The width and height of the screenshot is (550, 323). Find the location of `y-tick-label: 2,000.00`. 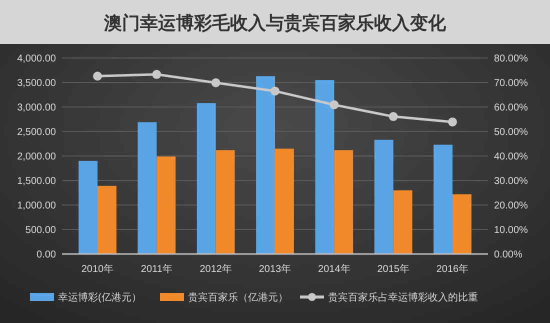

y-tick-label: 2,000.00 is located at coordinates (36, 157).